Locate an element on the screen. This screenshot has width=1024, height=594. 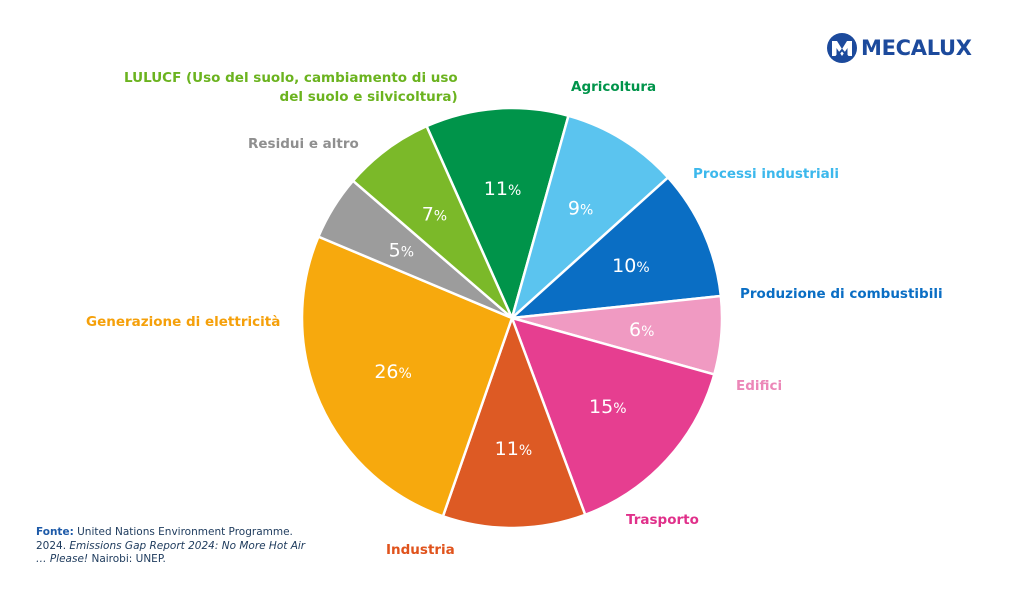
value-label-produzione-di-combustibili: 10% is located at coordinates (631, 266).